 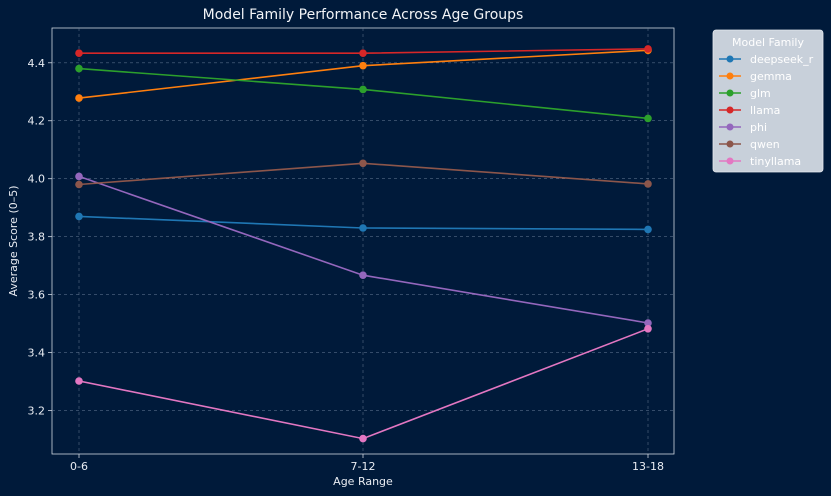 I want to click on x-tick-label: 7-12, so click(x=363, y=466).